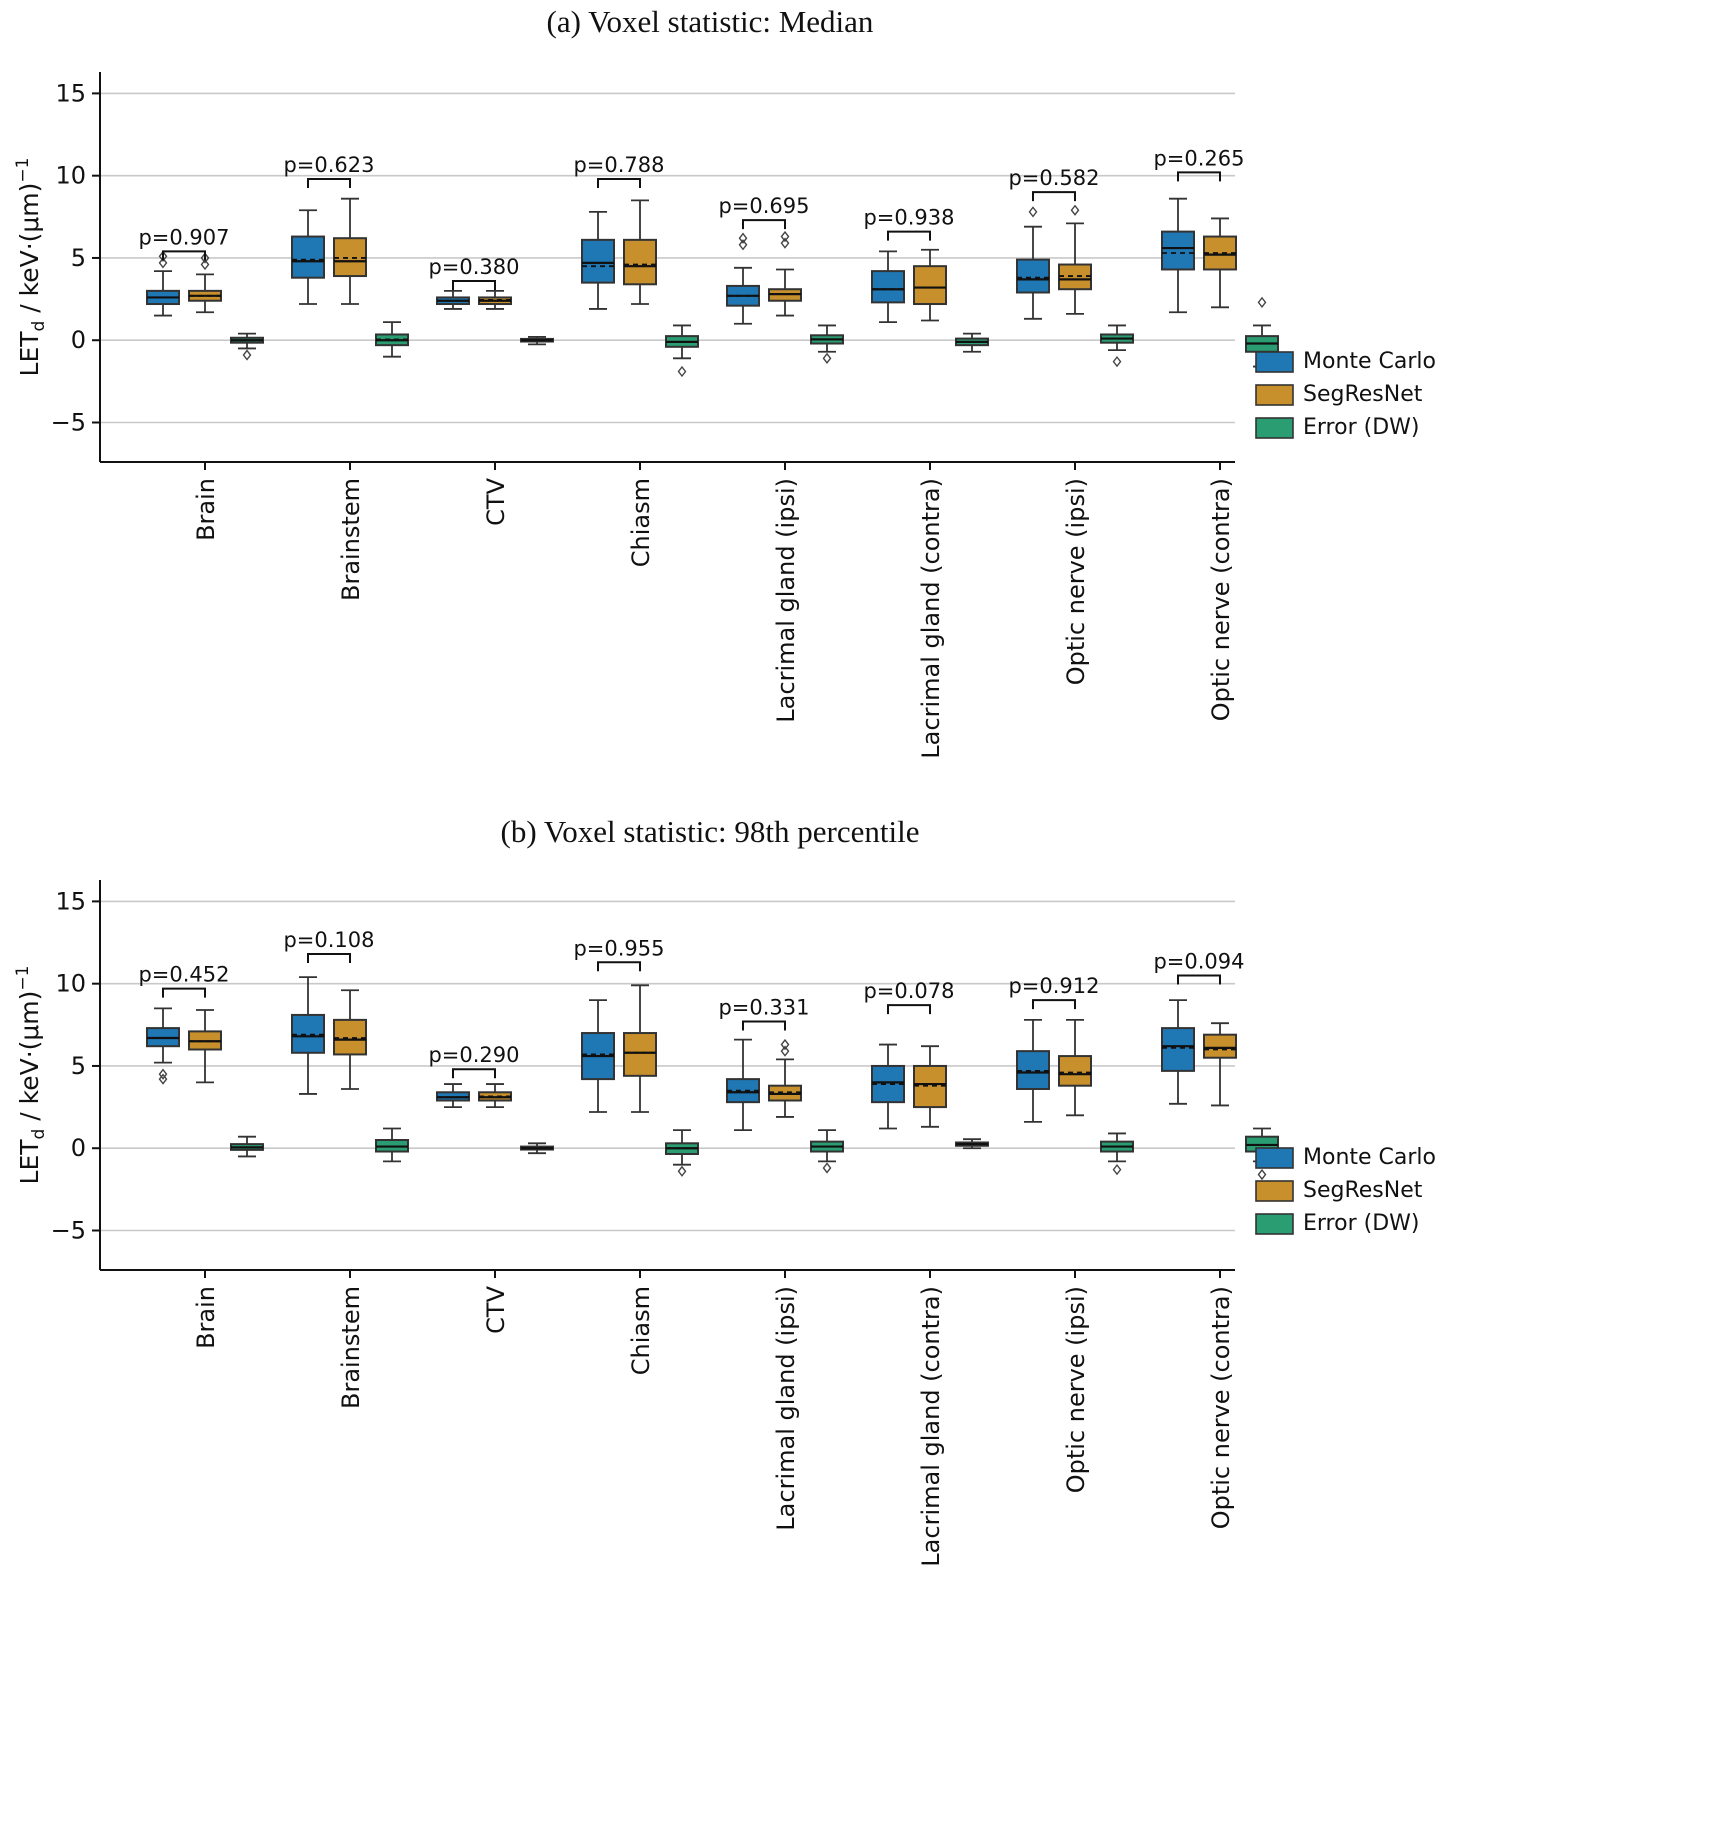  Describe the element at coordinates (786, 600) in the screenshot. I see `x-tick-label: Lacrimal gland (ipsi)` at that location.